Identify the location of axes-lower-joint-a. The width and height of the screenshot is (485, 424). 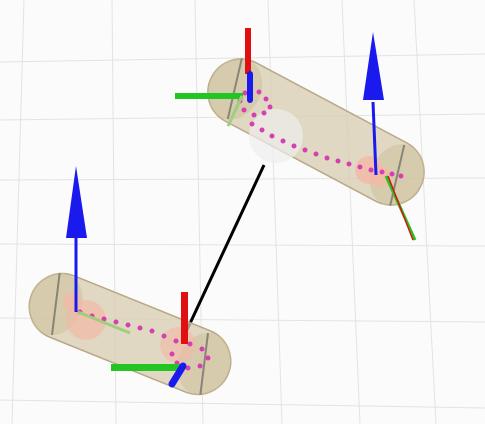
(98, 250).